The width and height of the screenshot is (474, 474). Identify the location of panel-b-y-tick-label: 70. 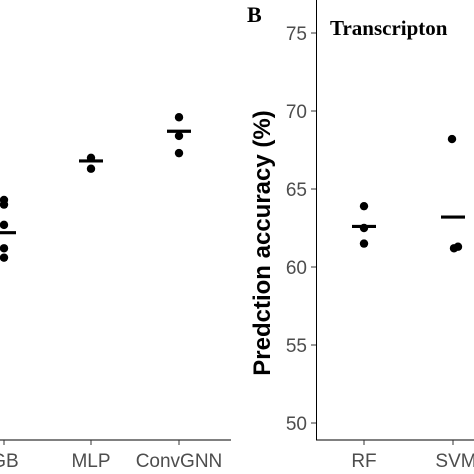
(296, 112).